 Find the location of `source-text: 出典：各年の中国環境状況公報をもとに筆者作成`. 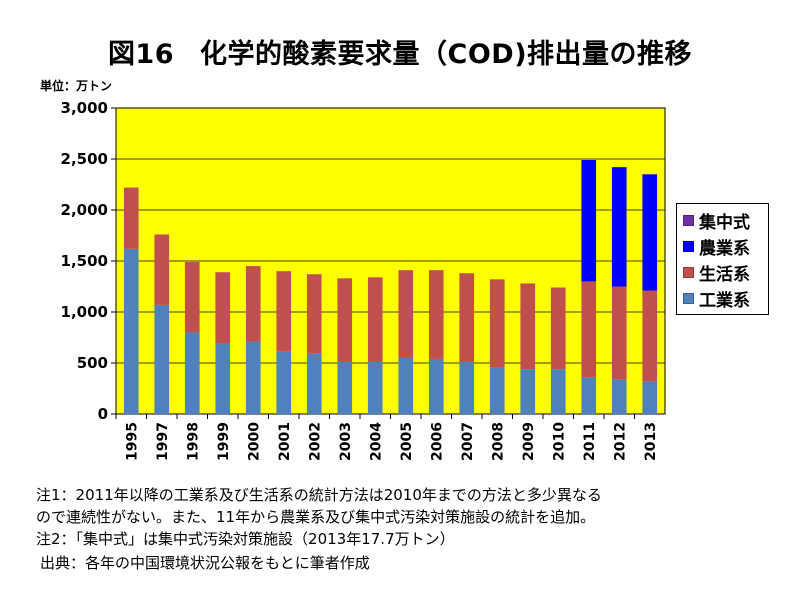

source-text: 出典：各年の中国環境状況公報をもとに筆者作成 is located at coordinates (205, 563).